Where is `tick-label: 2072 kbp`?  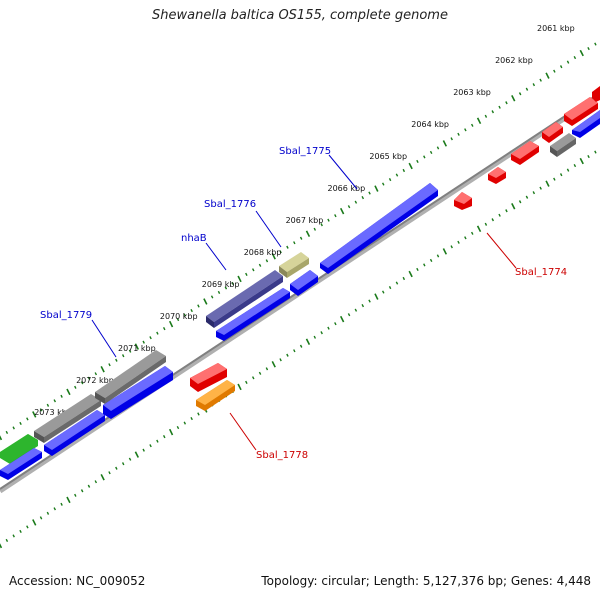
tick-label: 2072 kbp is located at coordinates (95, 380).